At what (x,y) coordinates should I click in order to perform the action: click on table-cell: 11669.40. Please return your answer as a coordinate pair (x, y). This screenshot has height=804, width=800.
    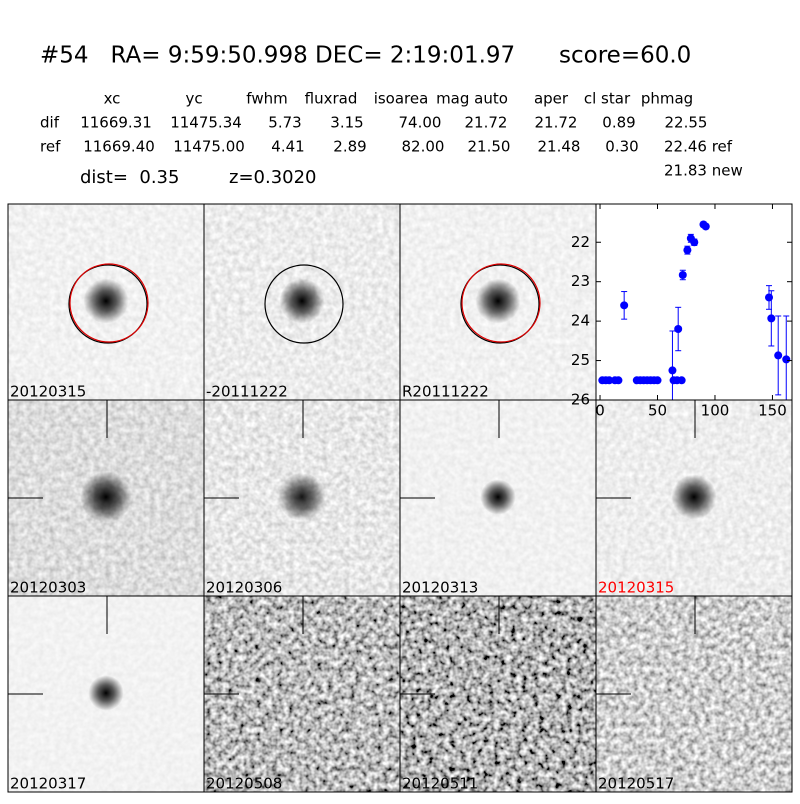
    Looking at the image, I should click on (119, 147).